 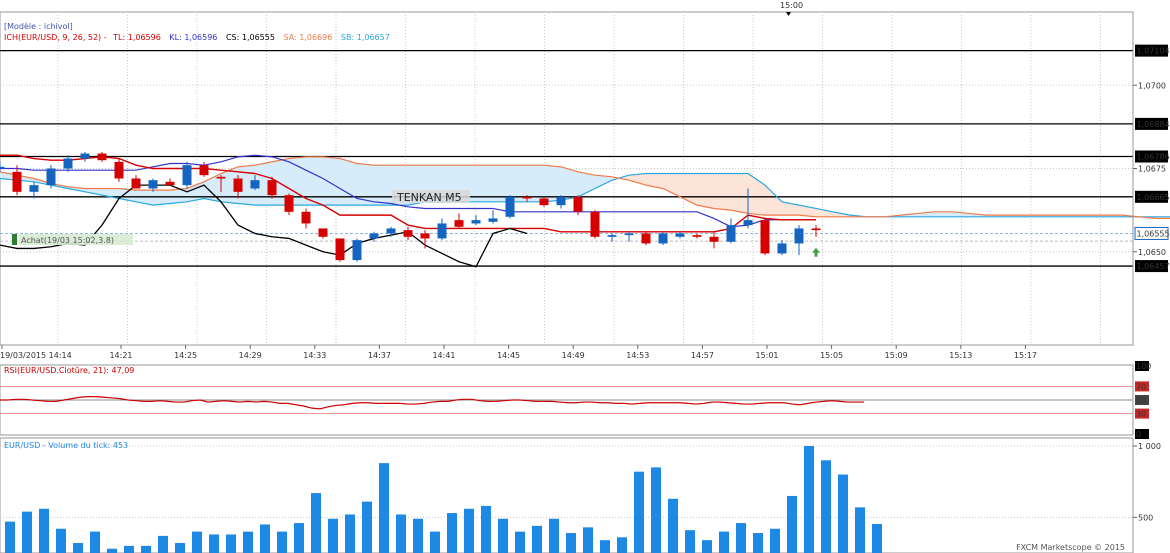 I want to click on level-tag-label: 1,06786, so click(x=1153, y=157).